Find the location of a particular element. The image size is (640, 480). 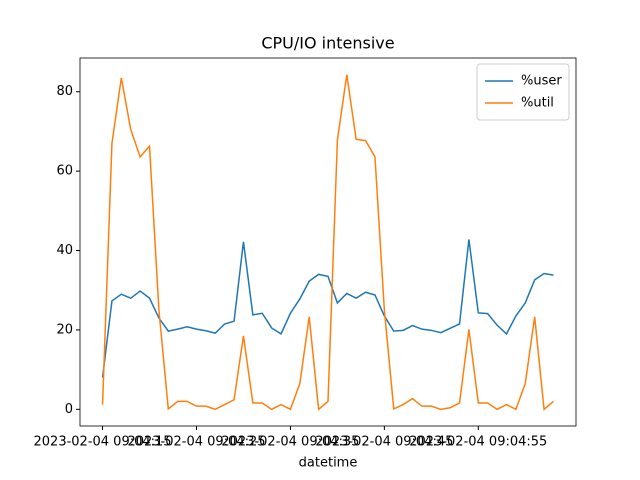

legend-label: %util is located at coordinates (537, 103).